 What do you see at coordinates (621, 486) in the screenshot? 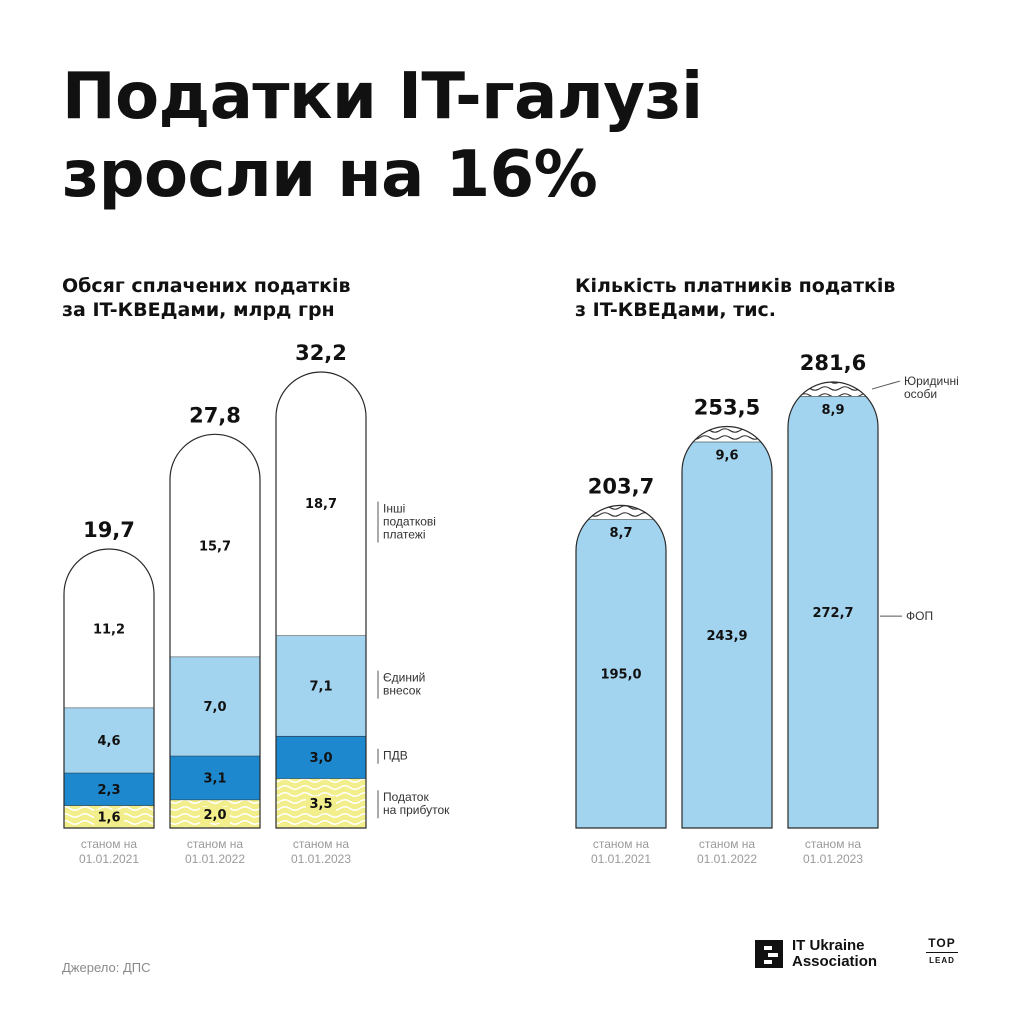
I see `total-label: 203,7` at bounding box center [621, 486].